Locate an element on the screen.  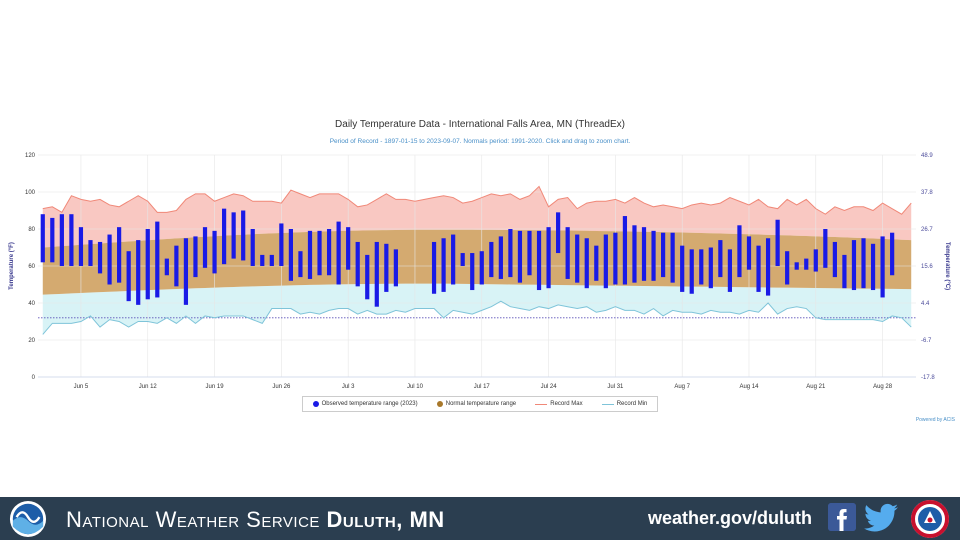
footer-url: weather.gov/duluth is located at coordinates (730, 518).